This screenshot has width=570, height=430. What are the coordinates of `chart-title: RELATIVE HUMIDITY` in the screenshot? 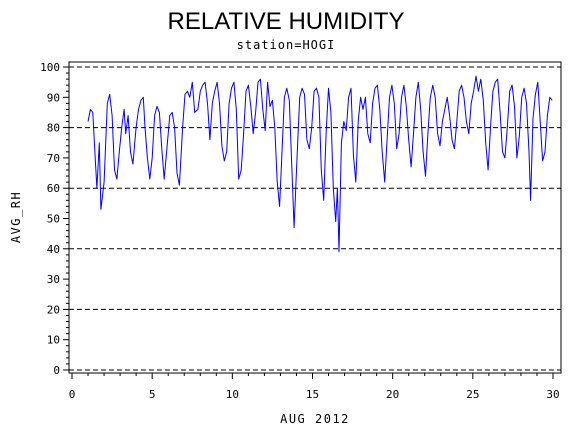 It's located at (286, 21).